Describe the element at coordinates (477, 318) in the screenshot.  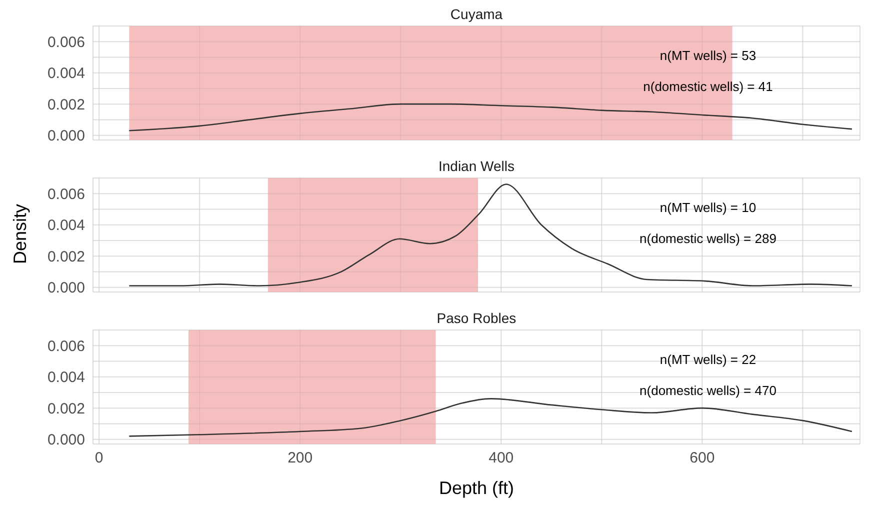
I see `chart-title: Paso Robles` at that location.